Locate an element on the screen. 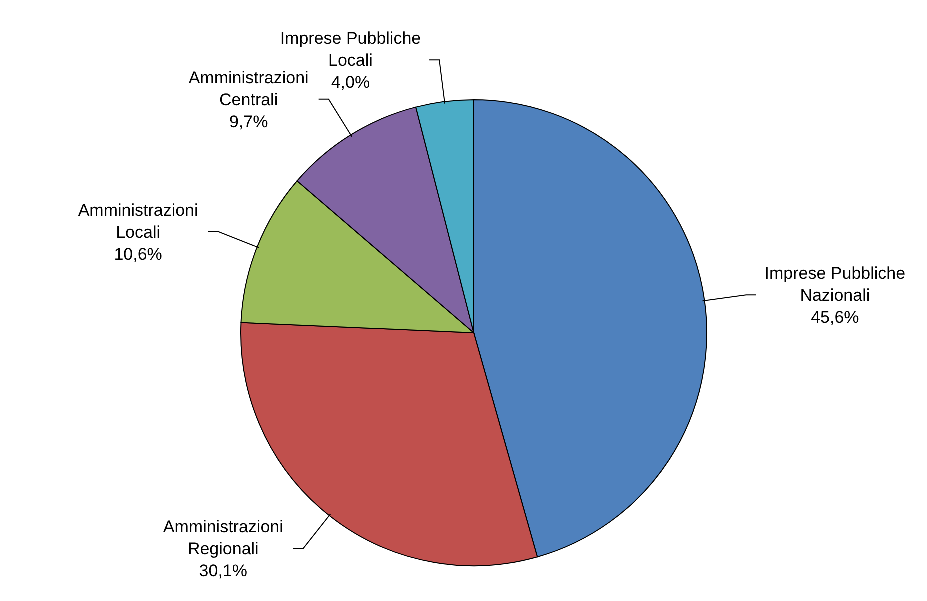 The image size is (927, 601). slice-label: Imprese Pubbliche Nazionali is located at coordinates (835, 285).